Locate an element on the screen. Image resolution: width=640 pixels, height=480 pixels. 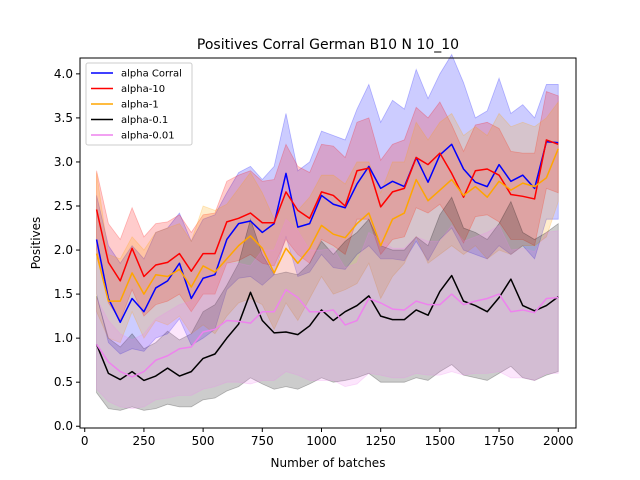
y-axis-label: Positives is located at coordinates (36, 243).